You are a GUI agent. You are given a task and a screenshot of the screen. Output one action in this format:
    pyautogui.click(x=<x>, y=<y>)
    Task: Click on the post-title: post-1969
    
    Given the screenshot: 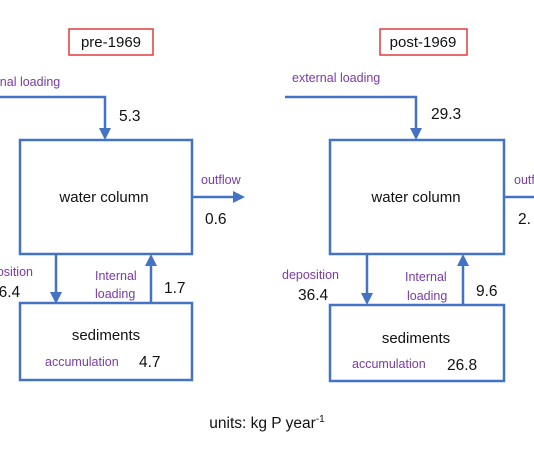 What is the action you would take?
    pyautogui.click(x=423, y=42)
    